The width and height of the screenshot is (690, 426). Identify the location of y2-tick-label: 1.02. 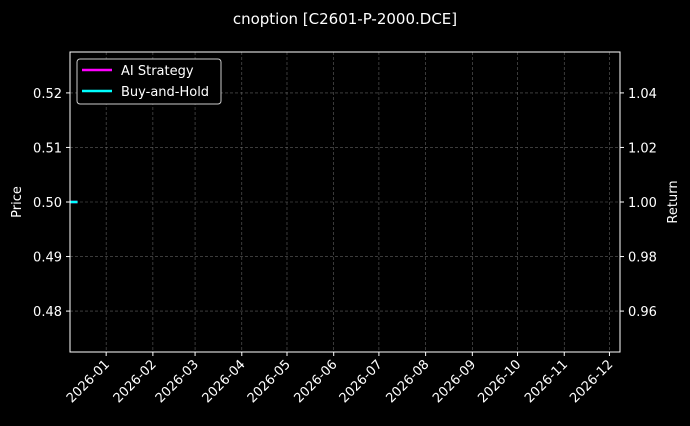
(642, 148).